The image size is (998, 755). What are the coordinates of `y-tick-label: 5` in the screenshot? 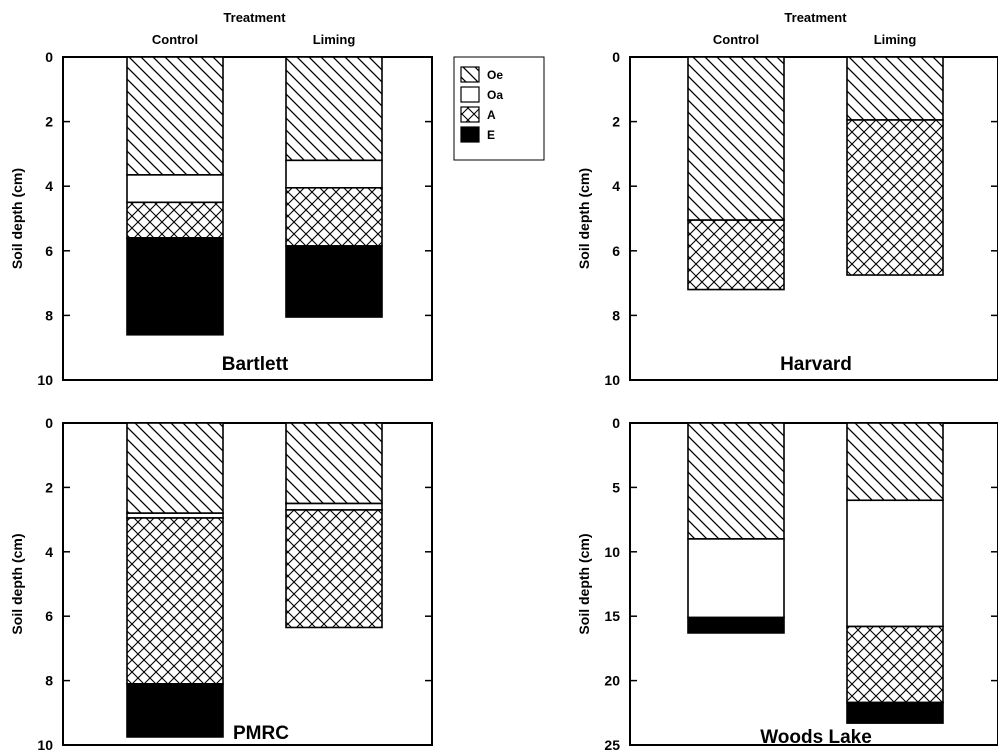 It's located at (616, 487).